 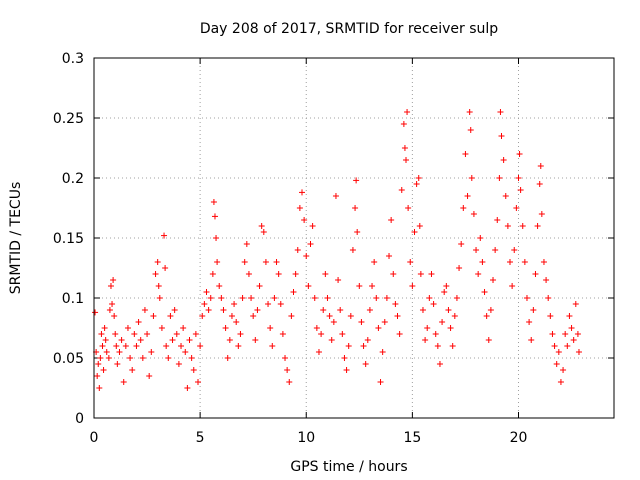 What do you see at coordinates (94, 438) in the screenshot?
I see `x-tick-label: 0` at bounding box center [94, 438].